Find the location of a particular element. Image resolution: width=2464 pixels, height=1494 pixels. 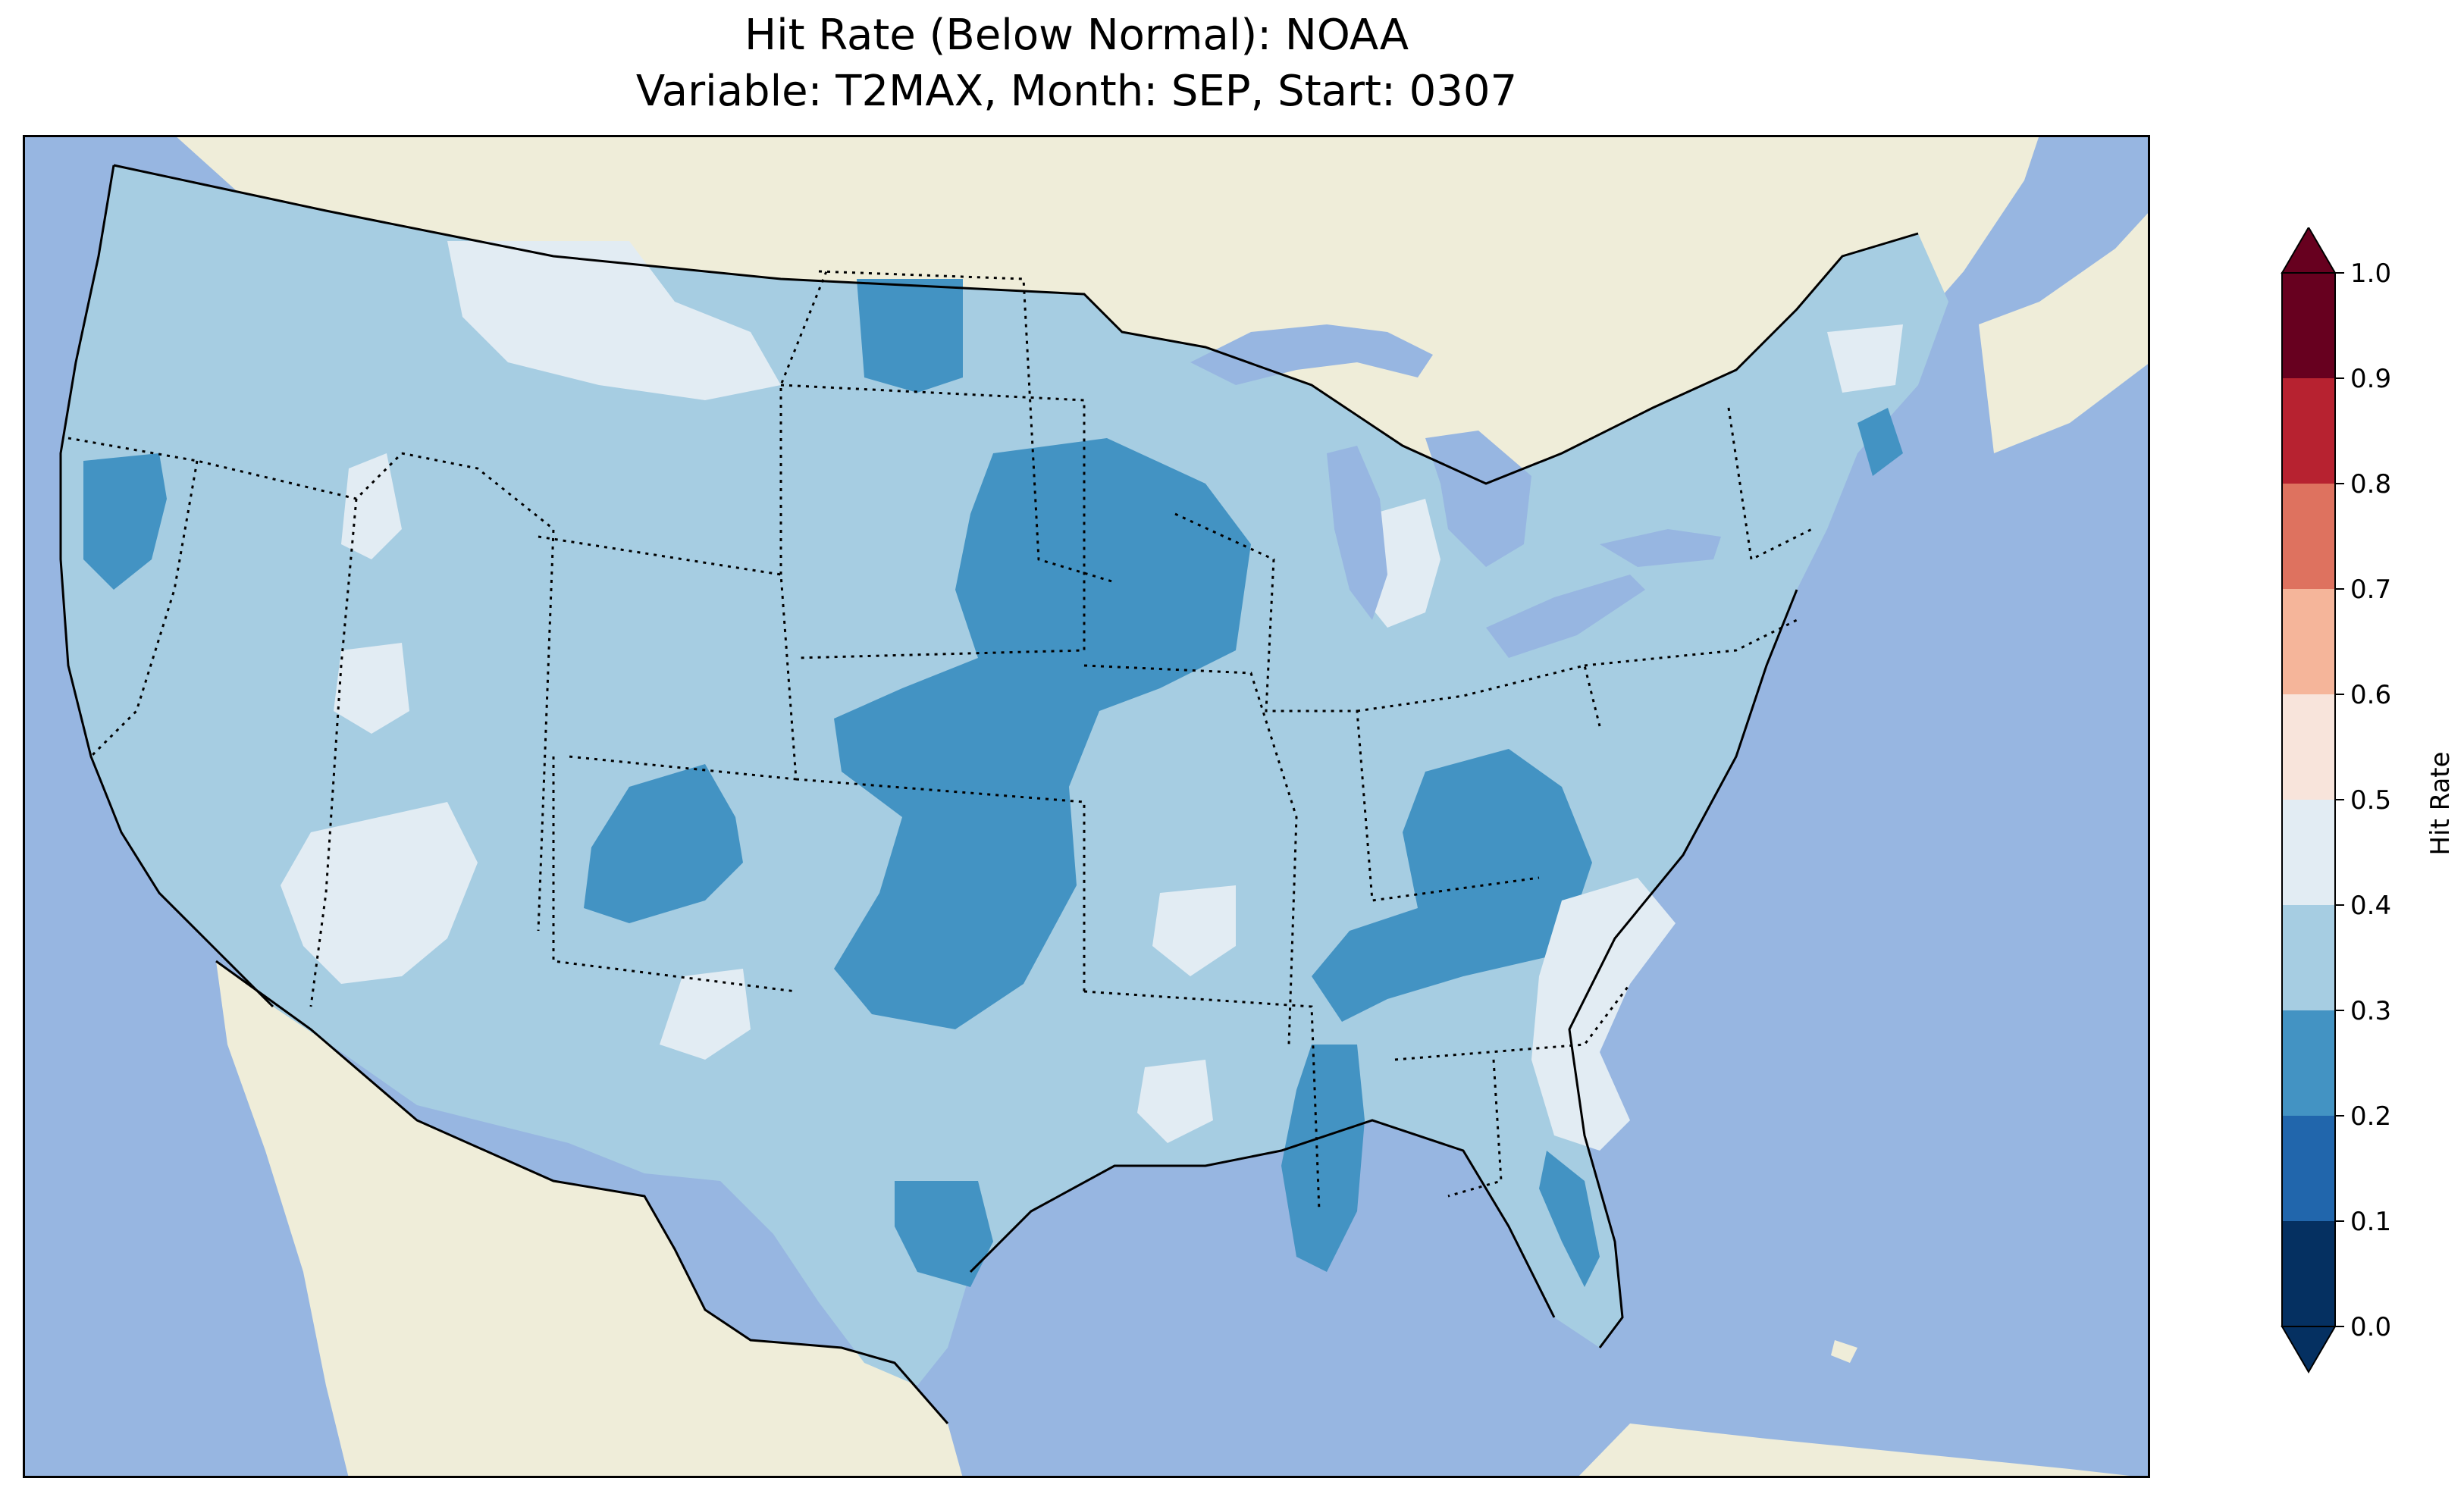

lake-michigan is located at coordinates (1357, 533).